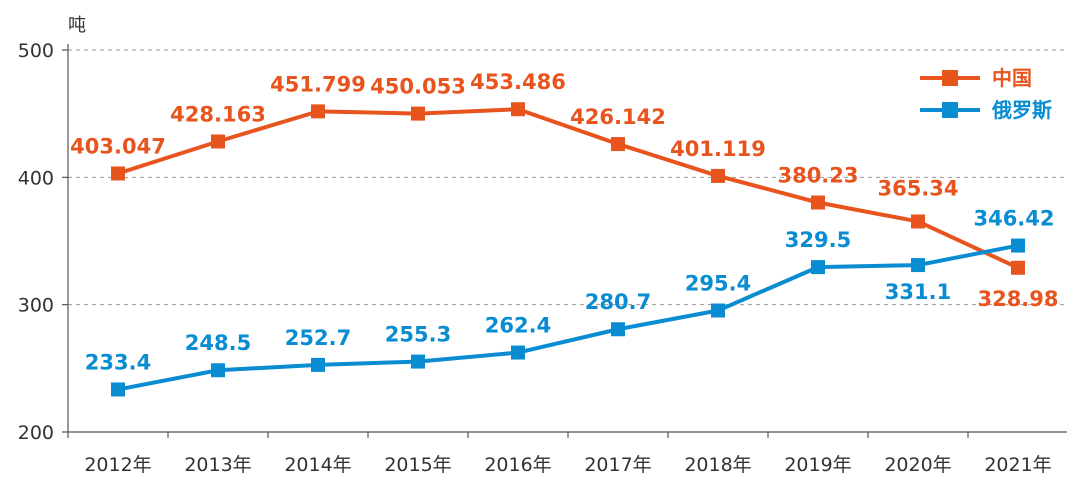 The height and width of the screenshot is (484, 1080). I want to click on legend-label: 中国, so click(1012, 78).